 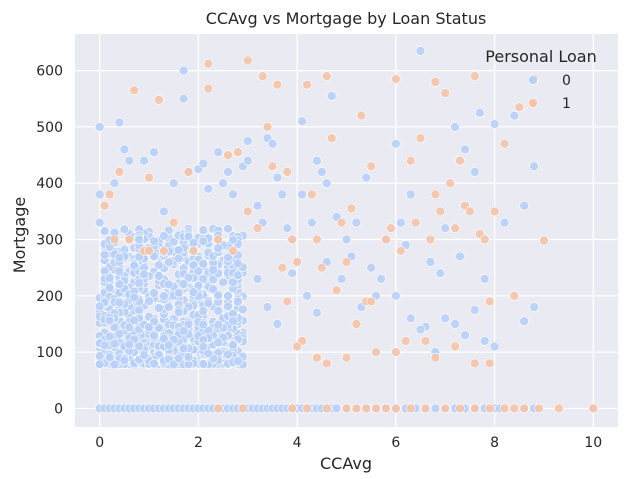 I want to click on legend-label-0: 0, so click(x=566, y=81).